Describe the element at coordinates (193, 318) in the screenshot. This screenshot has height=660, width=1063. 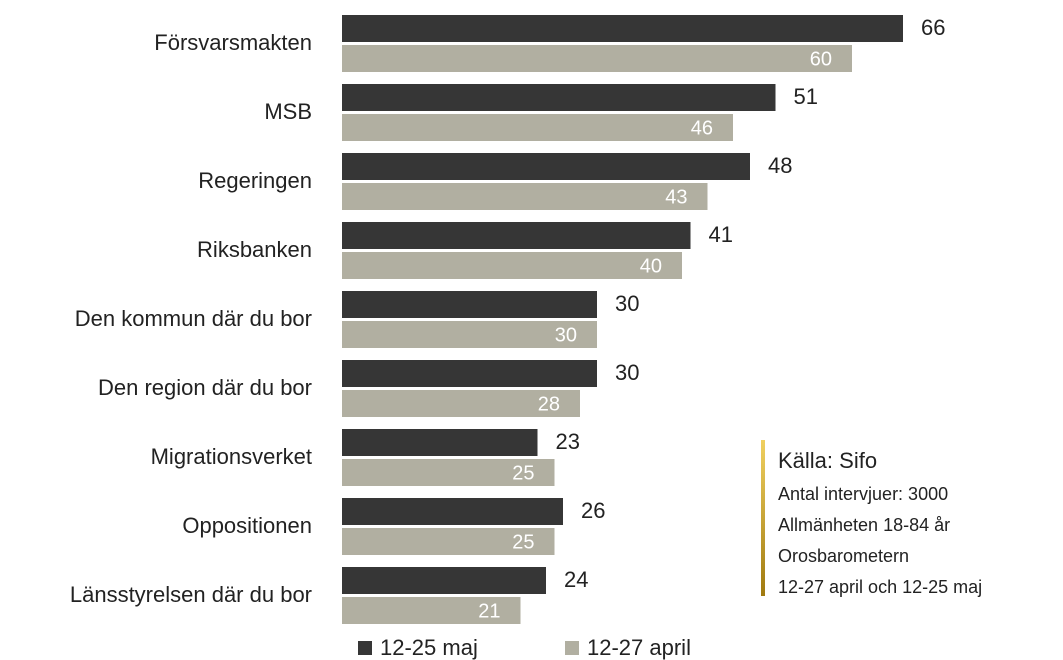
I see `category-label: Den kommun där du bor` at that location.